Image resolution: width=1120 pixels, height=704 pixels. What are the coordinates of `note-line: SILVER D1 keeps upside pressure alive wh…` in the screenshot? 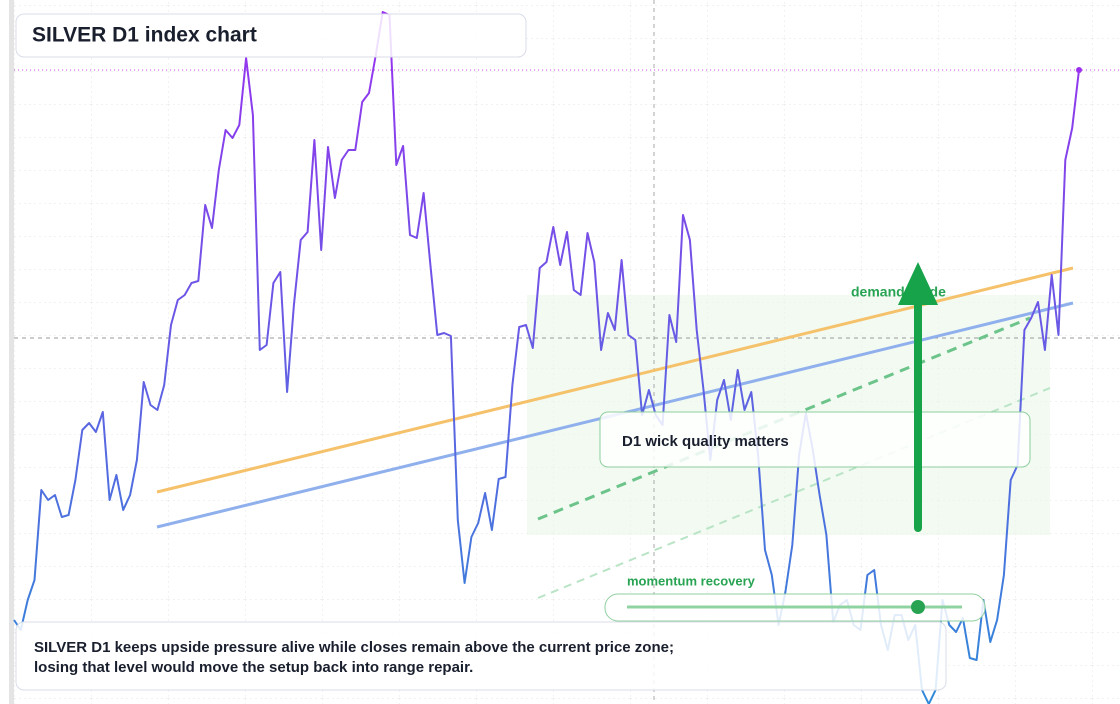 It's located at (354, 647).